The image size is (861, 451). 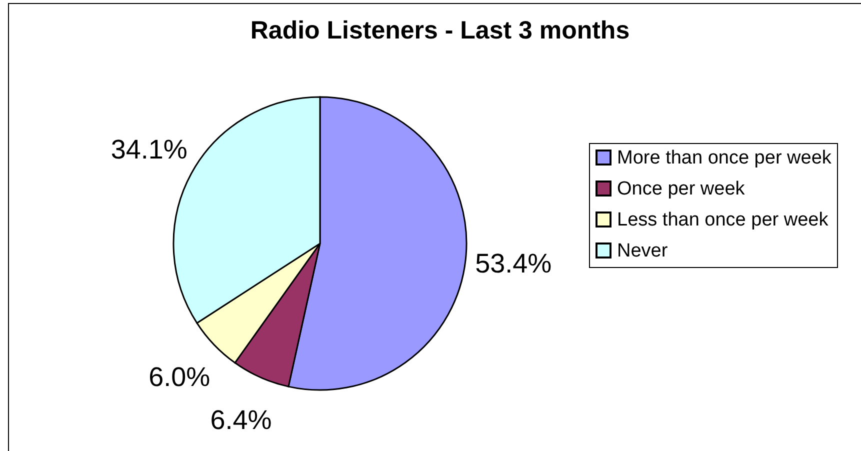 I want to click on data-label: 34.1%, so click(x=149, y=149).